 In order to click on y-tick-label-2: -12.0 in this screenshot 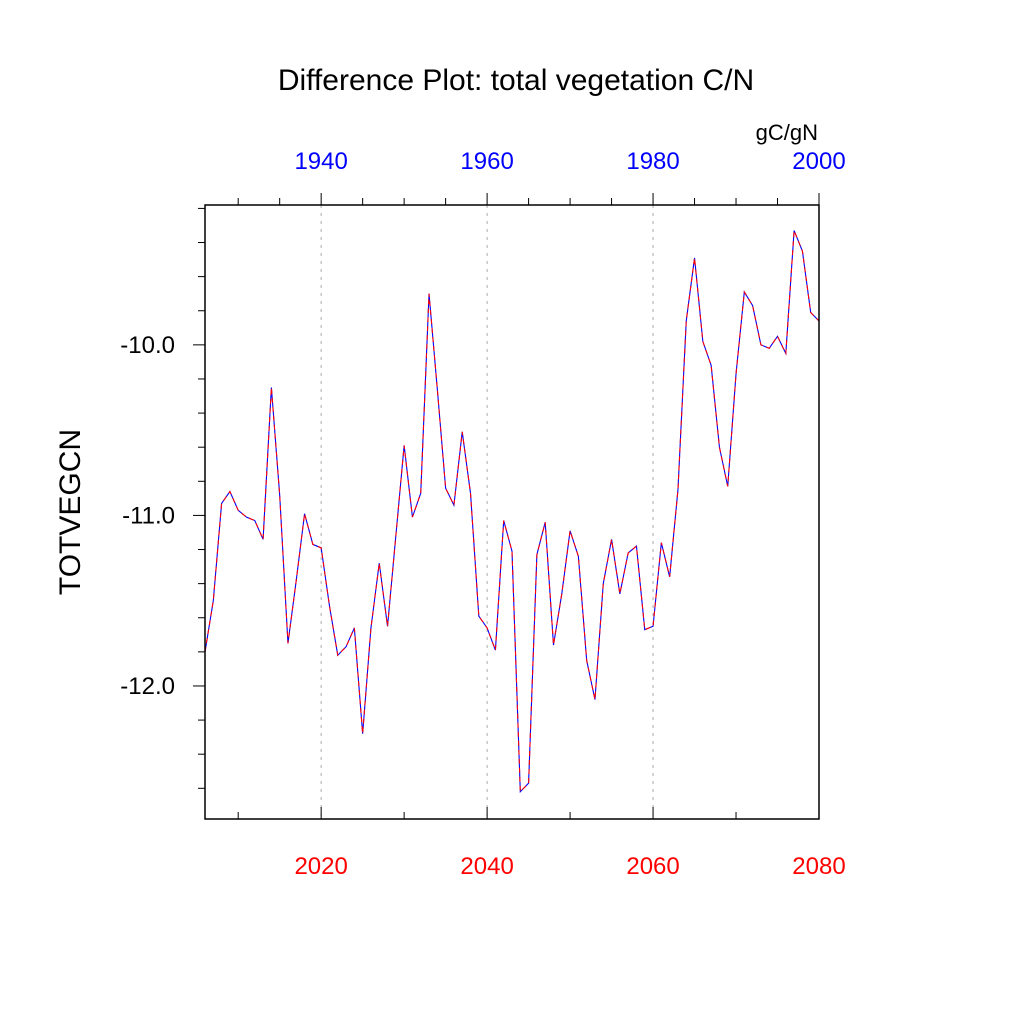, I will do `click(147, 686)`.